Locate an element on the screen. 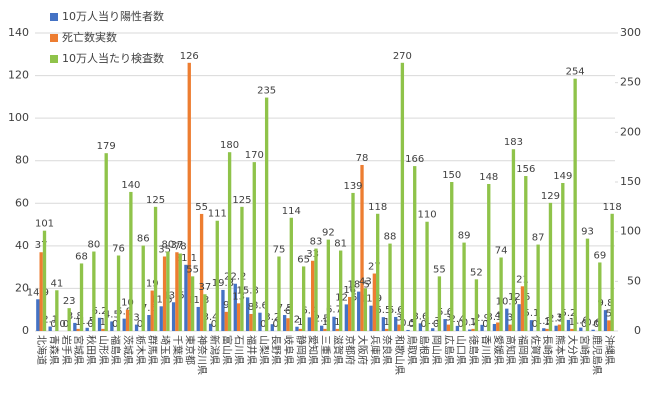 The width and height of the screenshot is (652, 394). data-label: 12.6 is located at coordinates (519, 297).